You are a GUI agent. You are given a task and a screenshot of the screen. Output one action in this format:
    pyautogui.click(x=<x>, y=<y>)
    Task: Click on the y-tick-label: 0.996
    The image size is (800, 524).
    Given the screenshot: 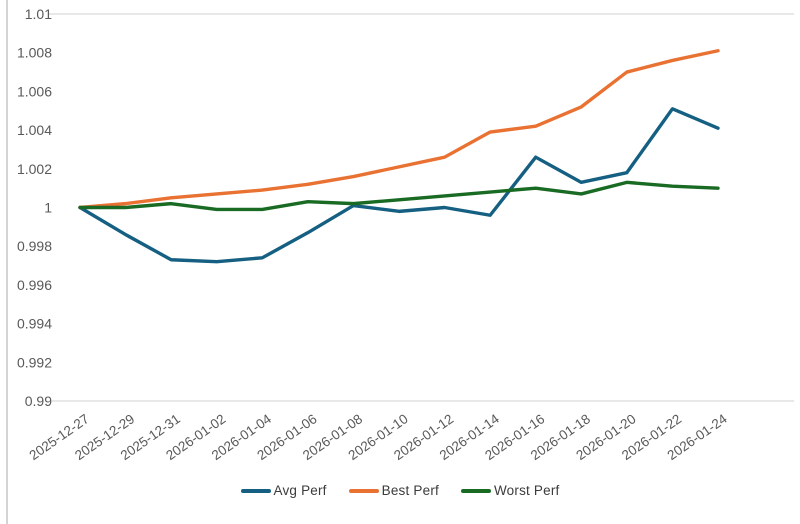 What is the action you would take?
    pyautogui.click(x=34, y=285)
    